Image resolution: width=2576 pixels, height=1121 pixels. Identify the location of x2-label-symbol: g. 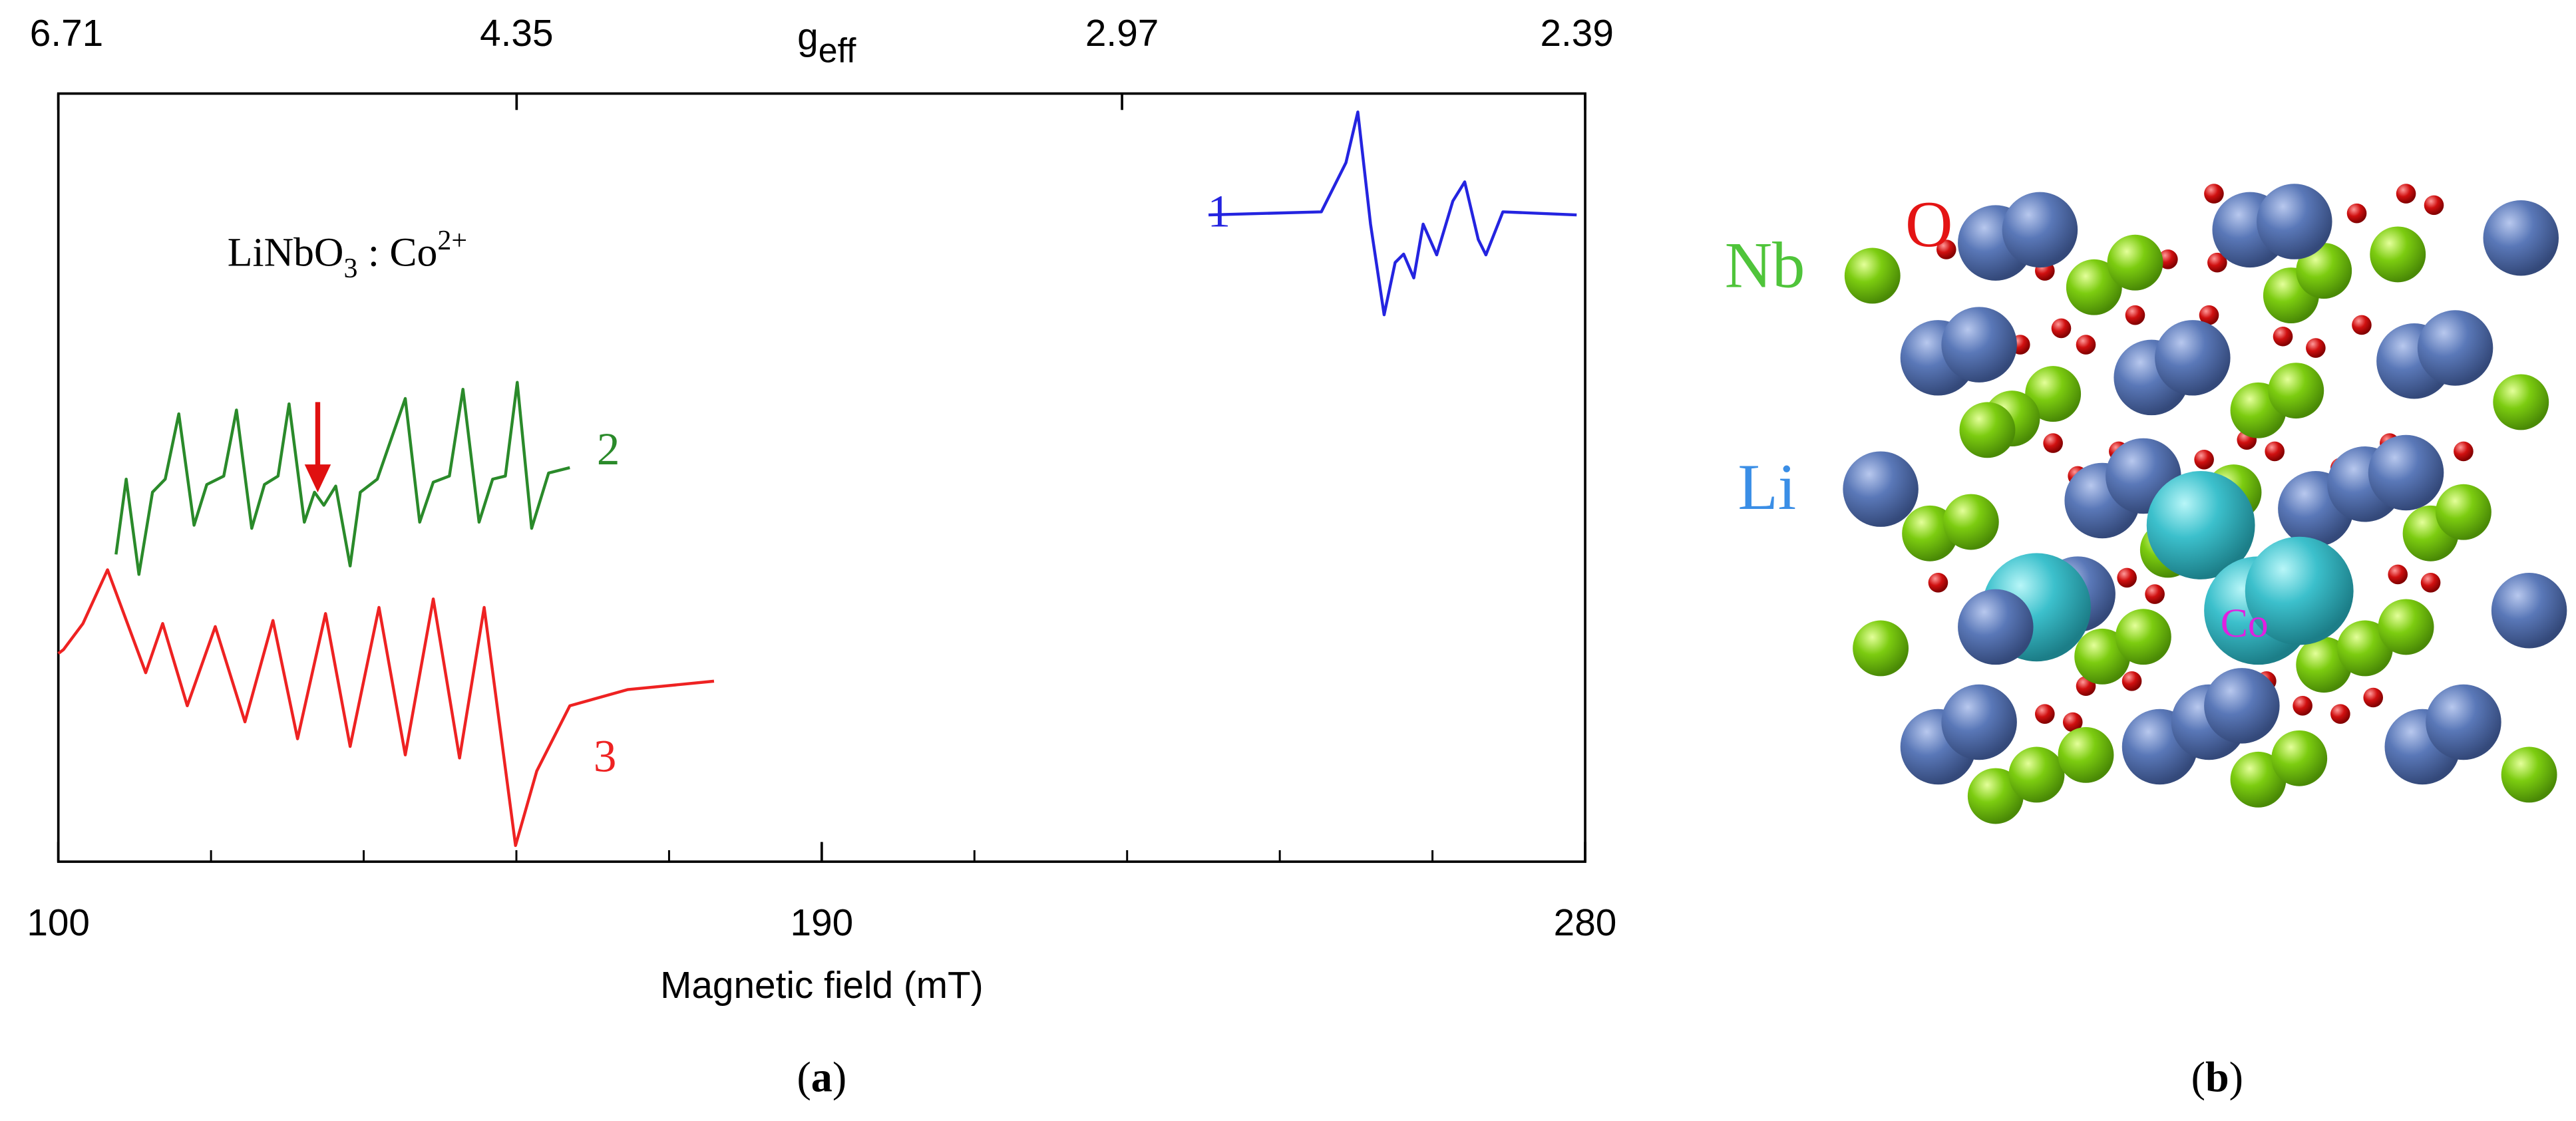
(808, 37).